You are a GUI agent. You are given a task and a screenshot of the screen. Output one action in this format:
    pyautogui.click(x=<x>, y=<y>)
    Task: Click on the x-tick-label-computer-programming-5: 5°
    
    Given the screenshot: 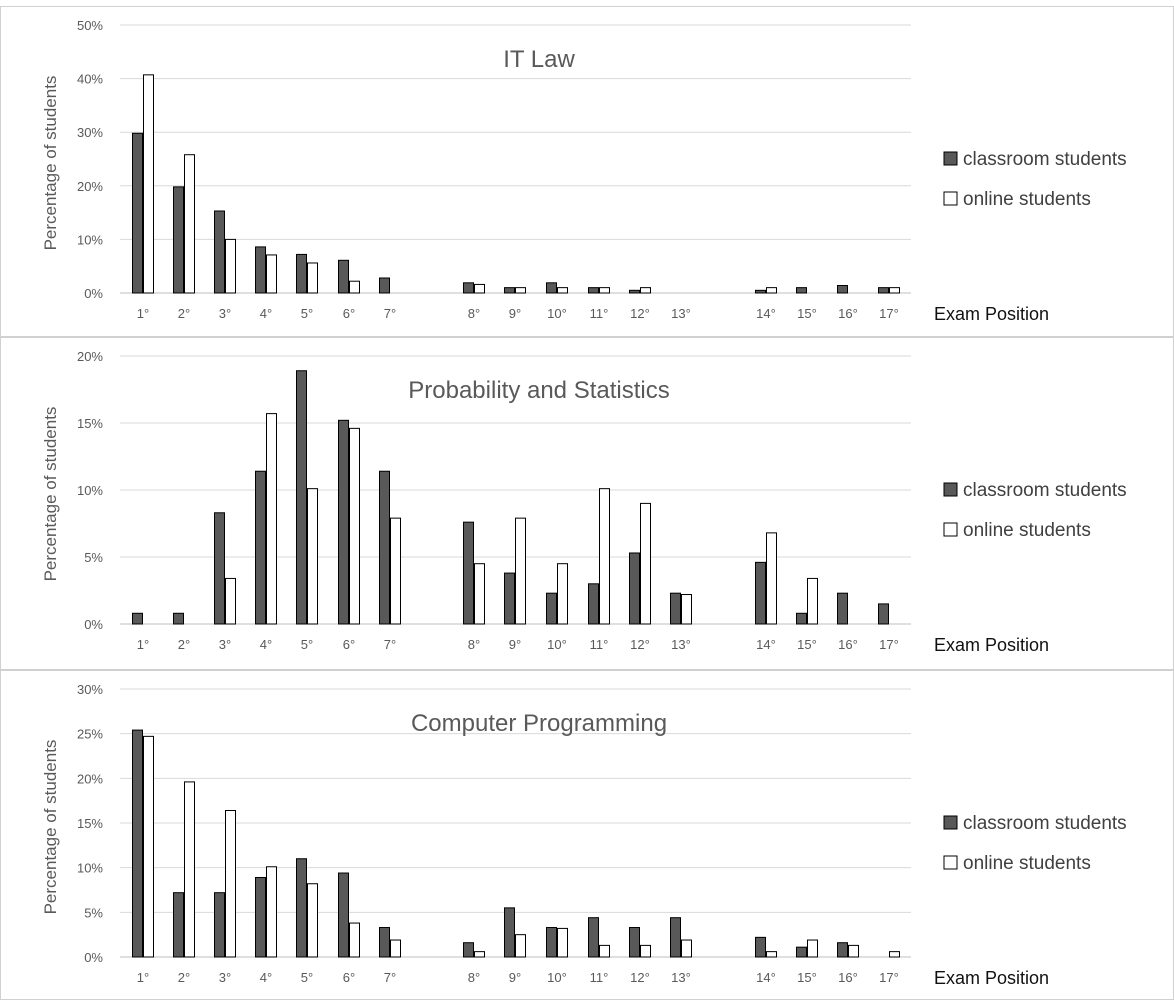 What is the action you would take?
    pyautogui.click(x=307, y=977)
    